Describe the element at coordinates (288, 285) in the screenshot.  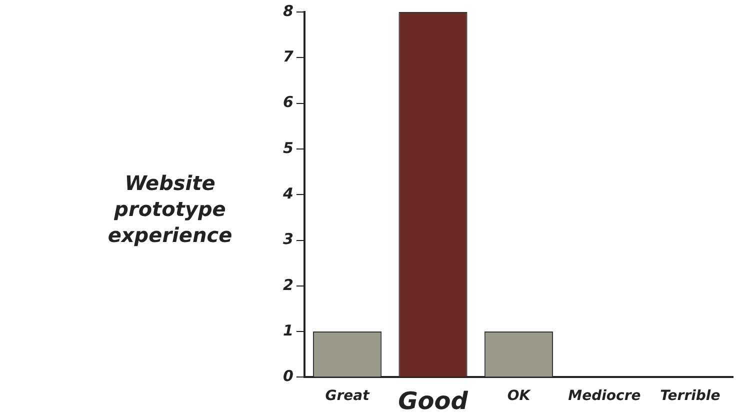
I see `y-tick-label: 2` at that location.